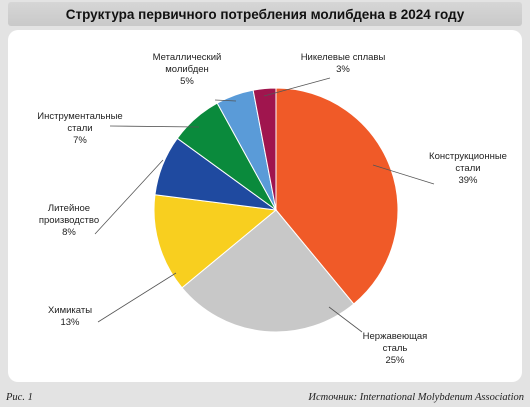  What do you see at coordinates (395, 360) in the screenshot?
I see `slice-value: 25%` at bounding box center [395, 360].